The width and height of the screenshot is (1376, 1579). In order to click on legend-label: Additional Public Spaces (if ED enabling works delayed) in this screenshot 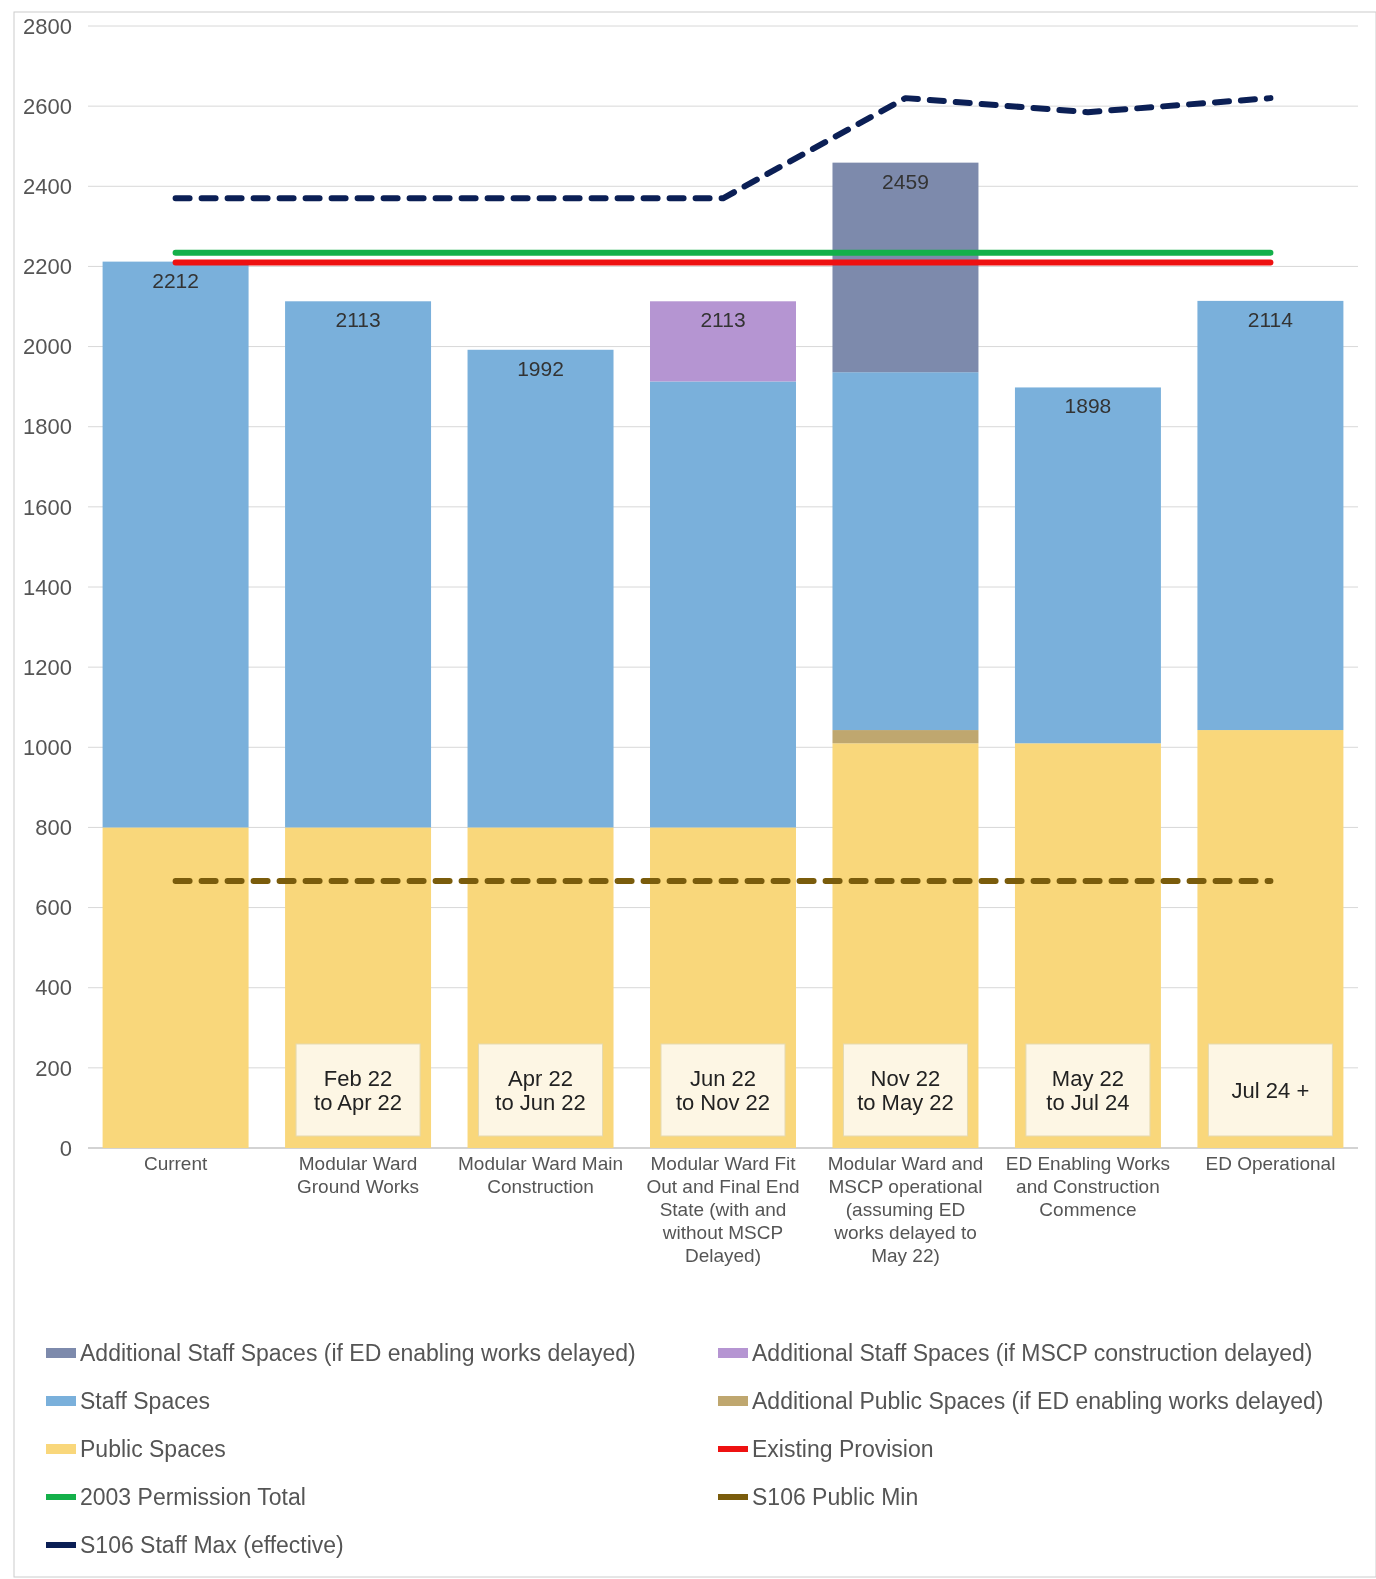, I will do `click(1038, 1401)`.